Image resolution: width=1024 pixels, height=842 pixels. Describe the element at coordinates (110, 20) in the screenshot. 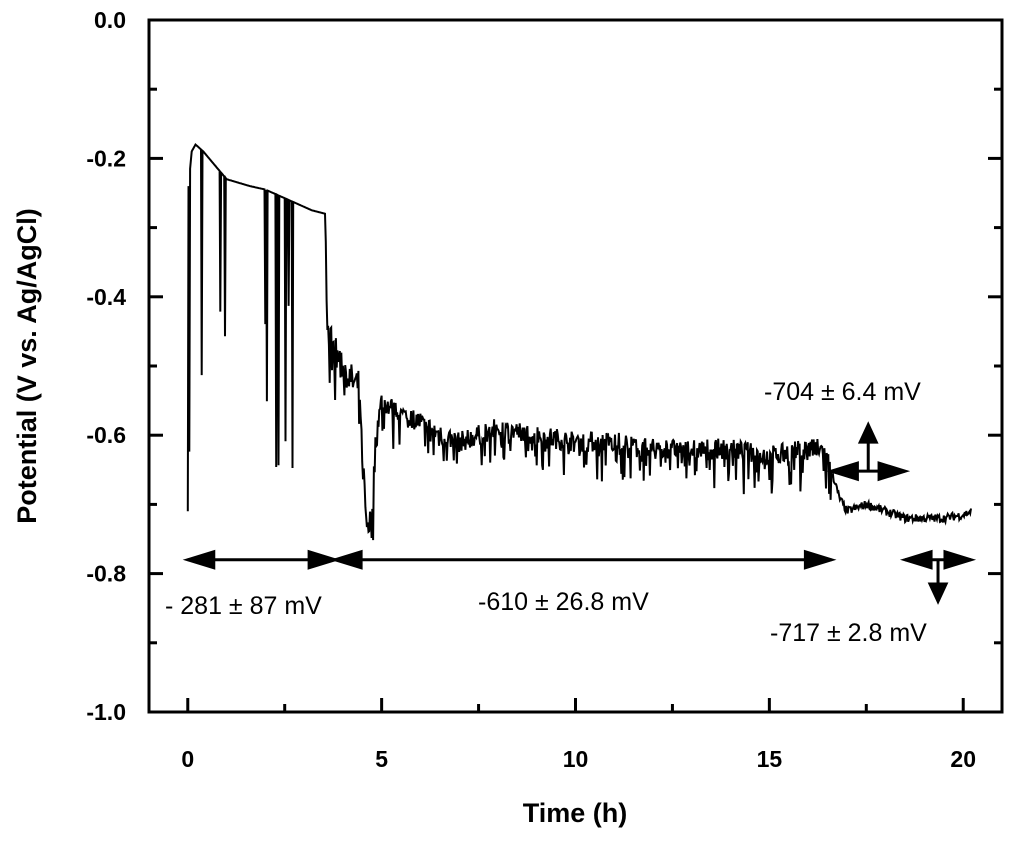

I see `y-tick-label: 0.0` at that location.